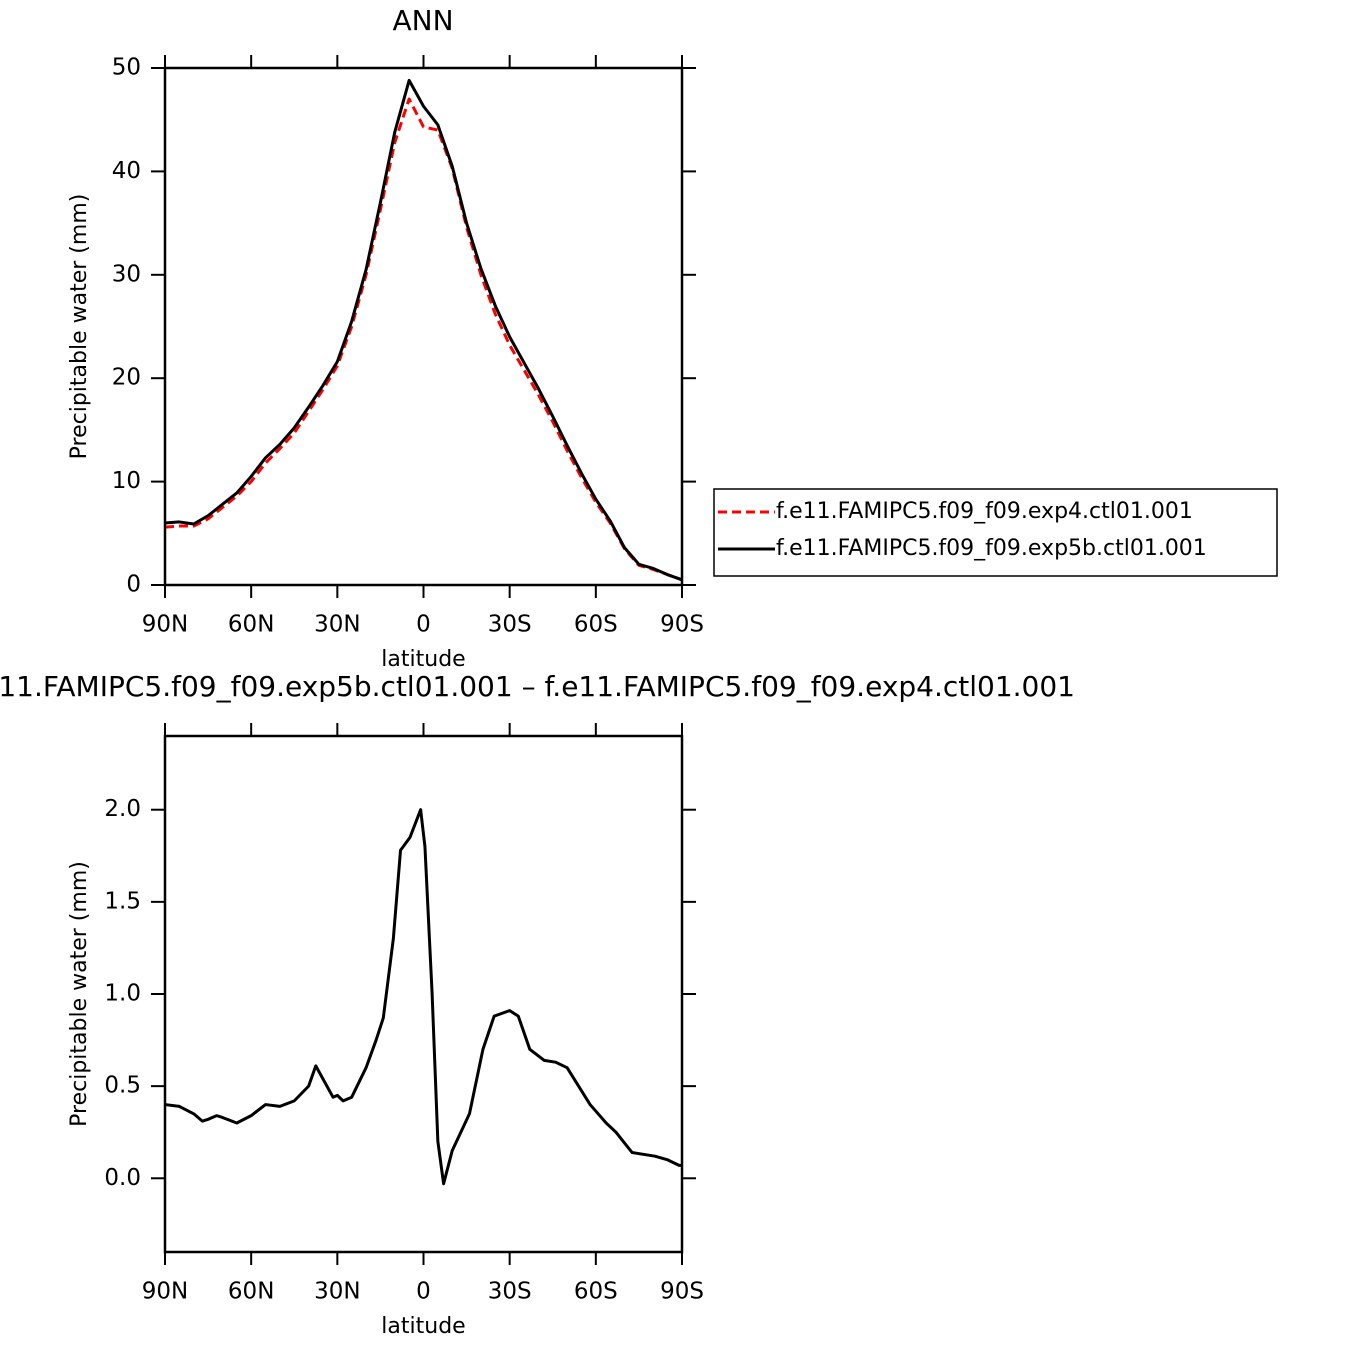 Image resolution: width=1347 pixels, height=1347 pixels. What do you see at coordinates (133, 585) in the screenshot?
I see `y-tick-label: 0` at bounding box center [133, 585].